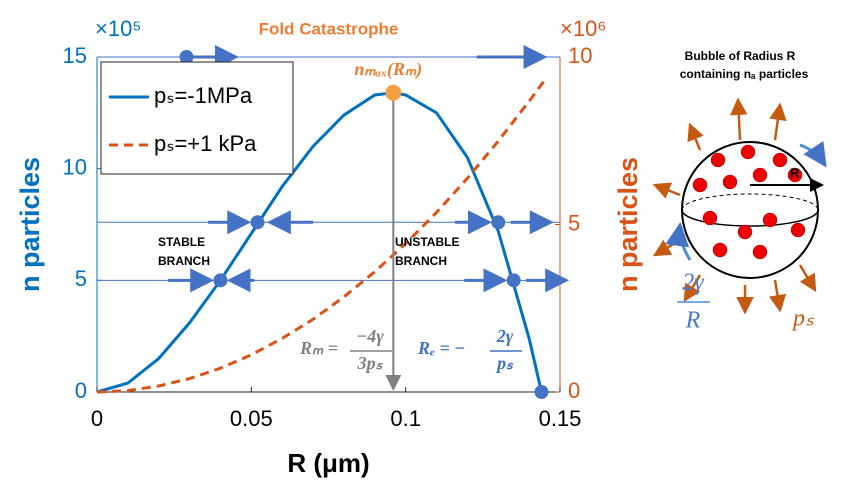 The image size is (856, 487). I want to click on diagram-title: containing nₐ particles, so click(744, 74).